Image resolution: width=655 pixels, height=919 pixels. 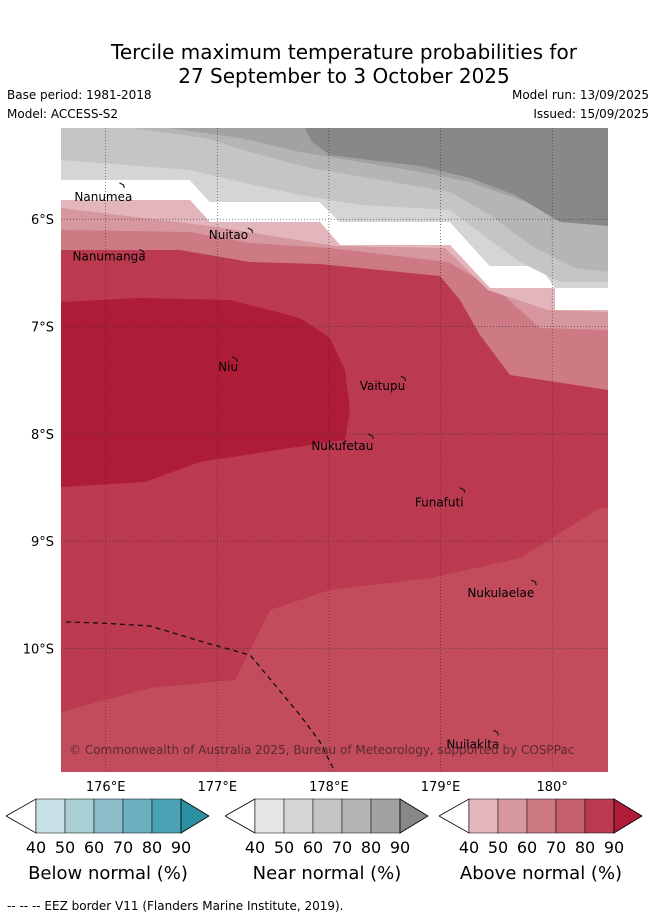 I want to click on latitude-label: 9°S, so click(x=42, y=542).